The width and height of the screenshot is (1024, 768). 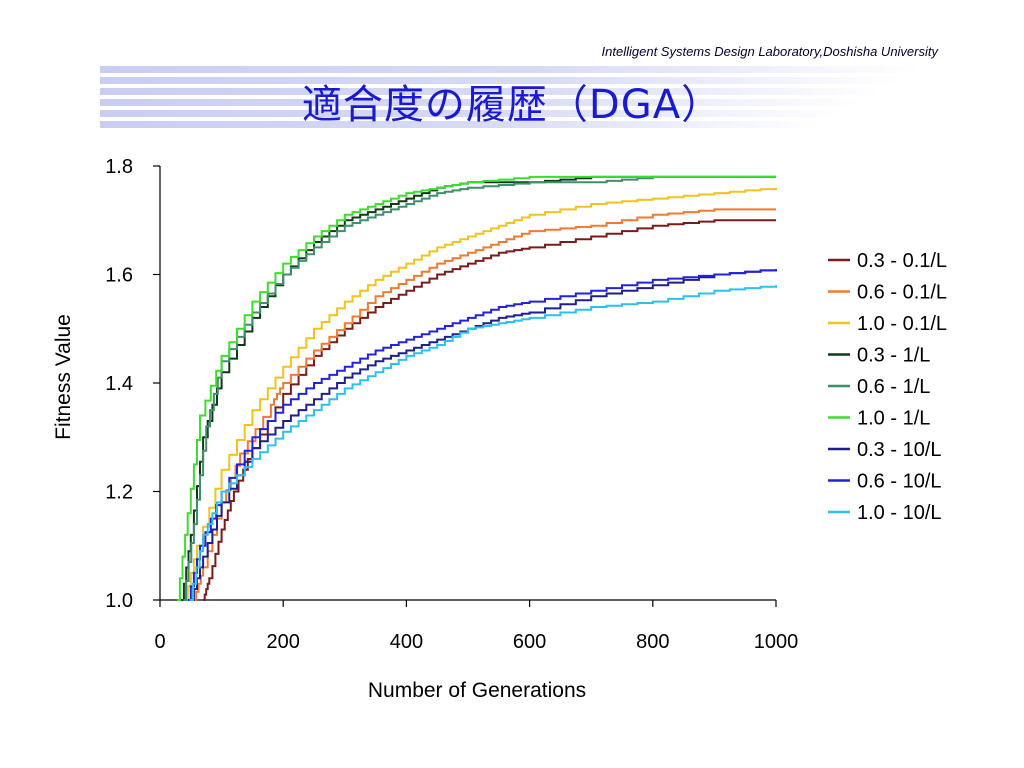 I want to click on y-tick-label: 1.8, so click(x=119, y=167).